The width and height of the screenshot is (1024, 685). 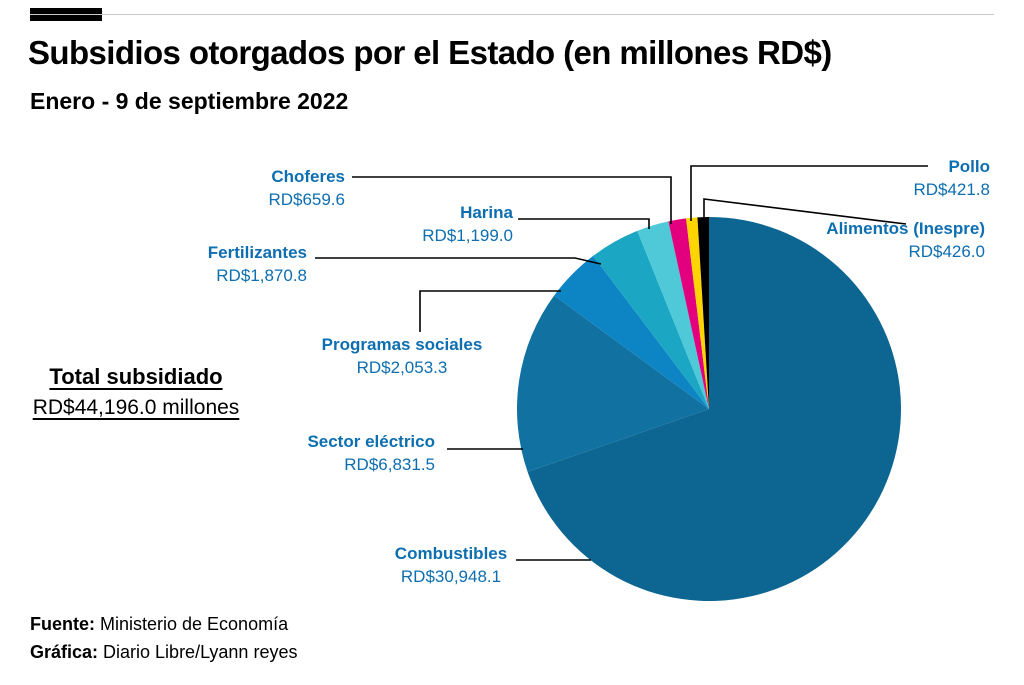 I want to click on slice-value: RD$421.8, so click(x=951, y=189).